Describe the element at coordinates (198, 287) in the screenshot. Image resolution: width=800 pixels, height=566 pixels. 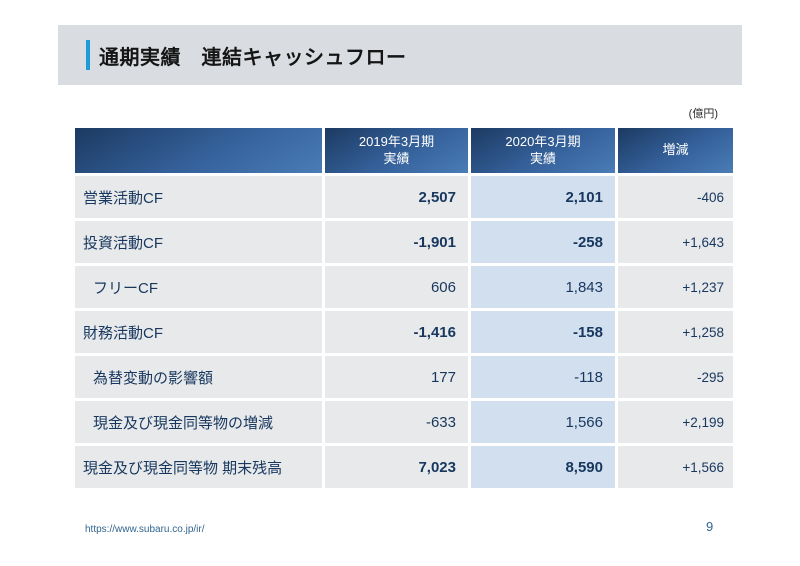
I see `row-label-free-cf: フリーCF` at that location.